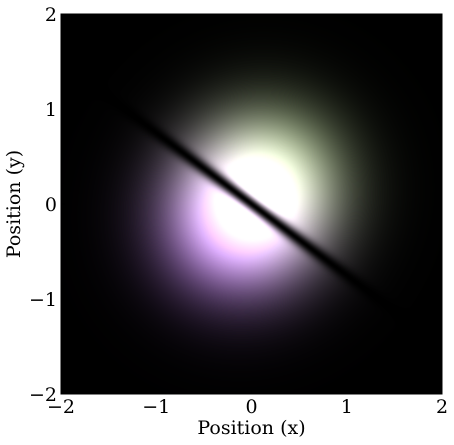 This screenshot has height=445, width=454. Describe the element at coordinates (61, 407) in the screenshot. I see `x-tick-label: −2` at that location.